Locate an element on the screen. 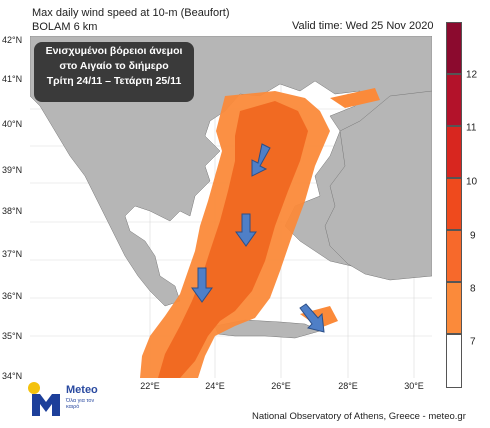 The image size is (490, 428). arrow-central-aegean is located at coordinates (246, 230).